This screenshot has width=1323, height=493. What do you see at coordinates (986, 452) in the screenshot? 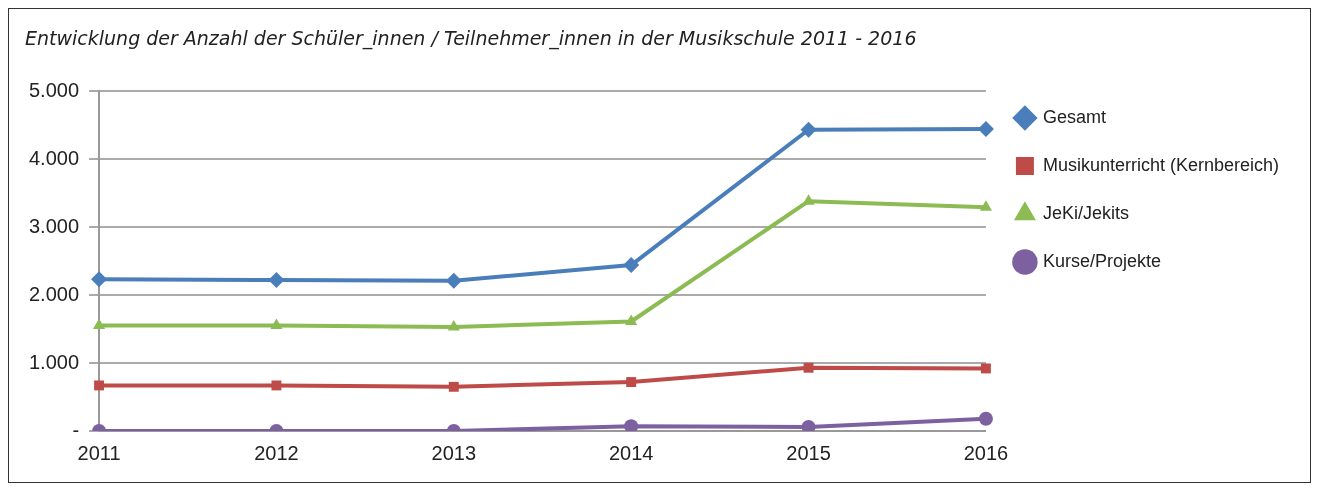
I see `x-tick-label: 2016` at bounding box center [986, 452].